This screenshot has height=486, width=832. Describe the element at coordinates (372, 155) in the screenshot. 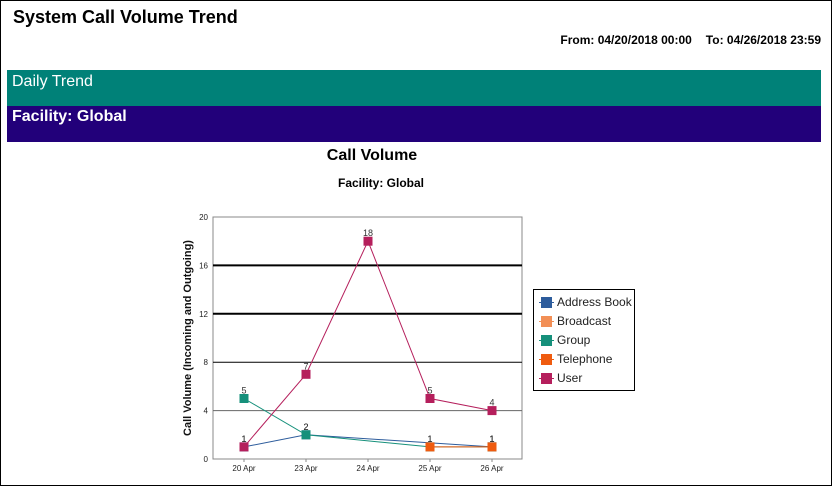

I see `chart-title: Call Volume` at that location.